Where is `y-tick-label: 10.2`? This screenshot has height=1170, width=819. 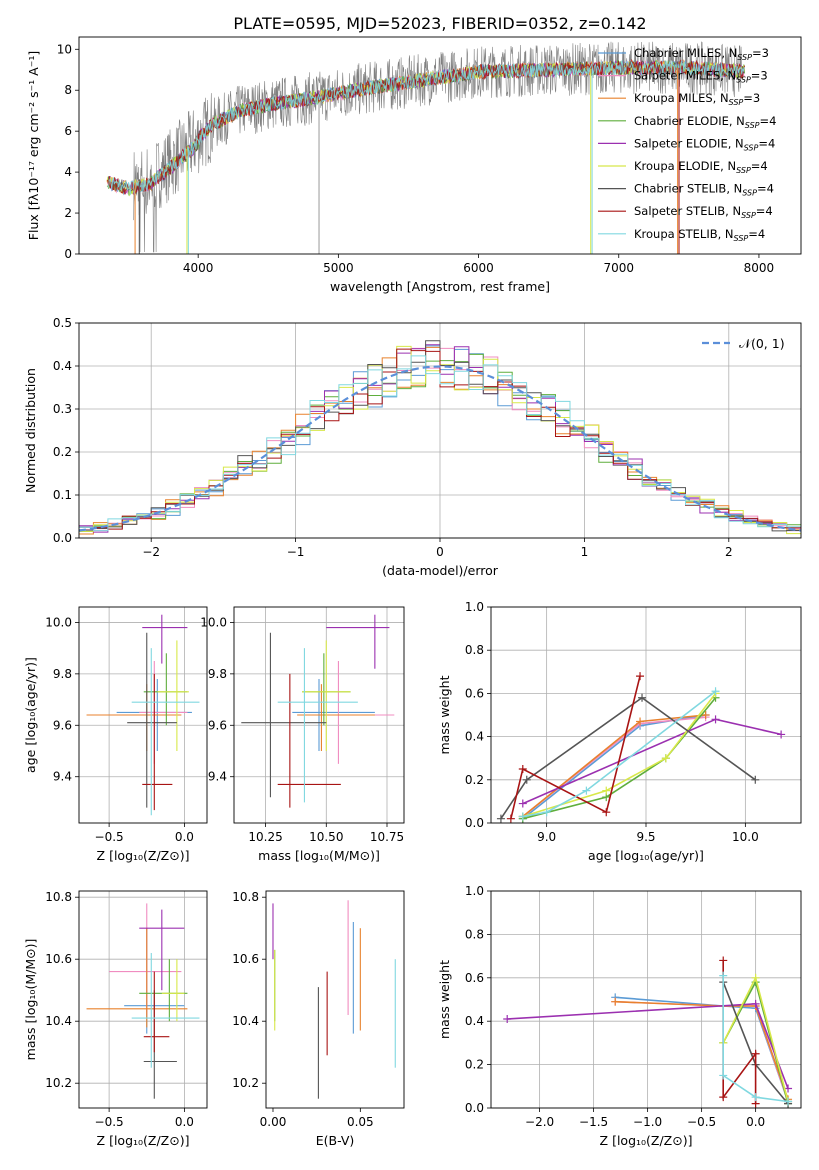
y-tick-label: 10.2 is located at coordinates (245, 1083).